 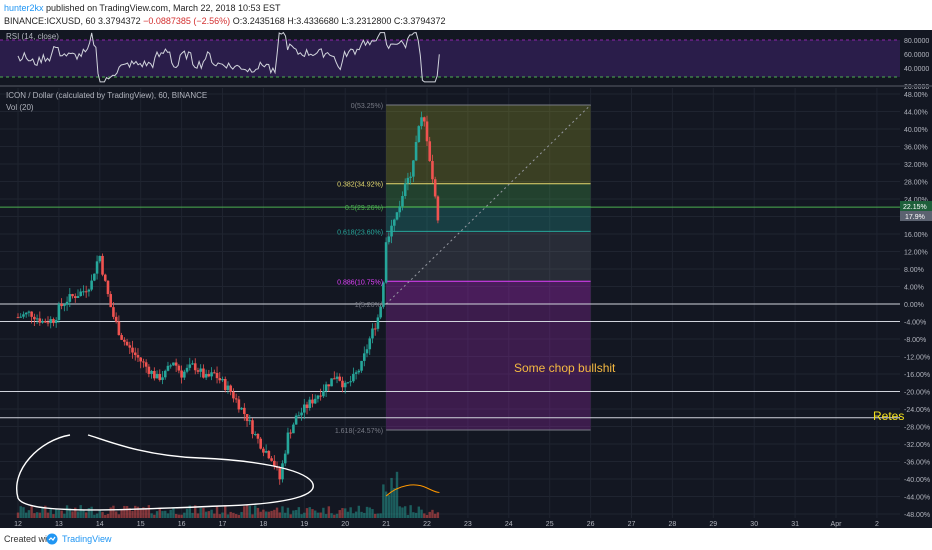 What do you see at coordinates (916, 206) in the screenshot?
I see `badge-22-bg` at bounding box center [916, 206].